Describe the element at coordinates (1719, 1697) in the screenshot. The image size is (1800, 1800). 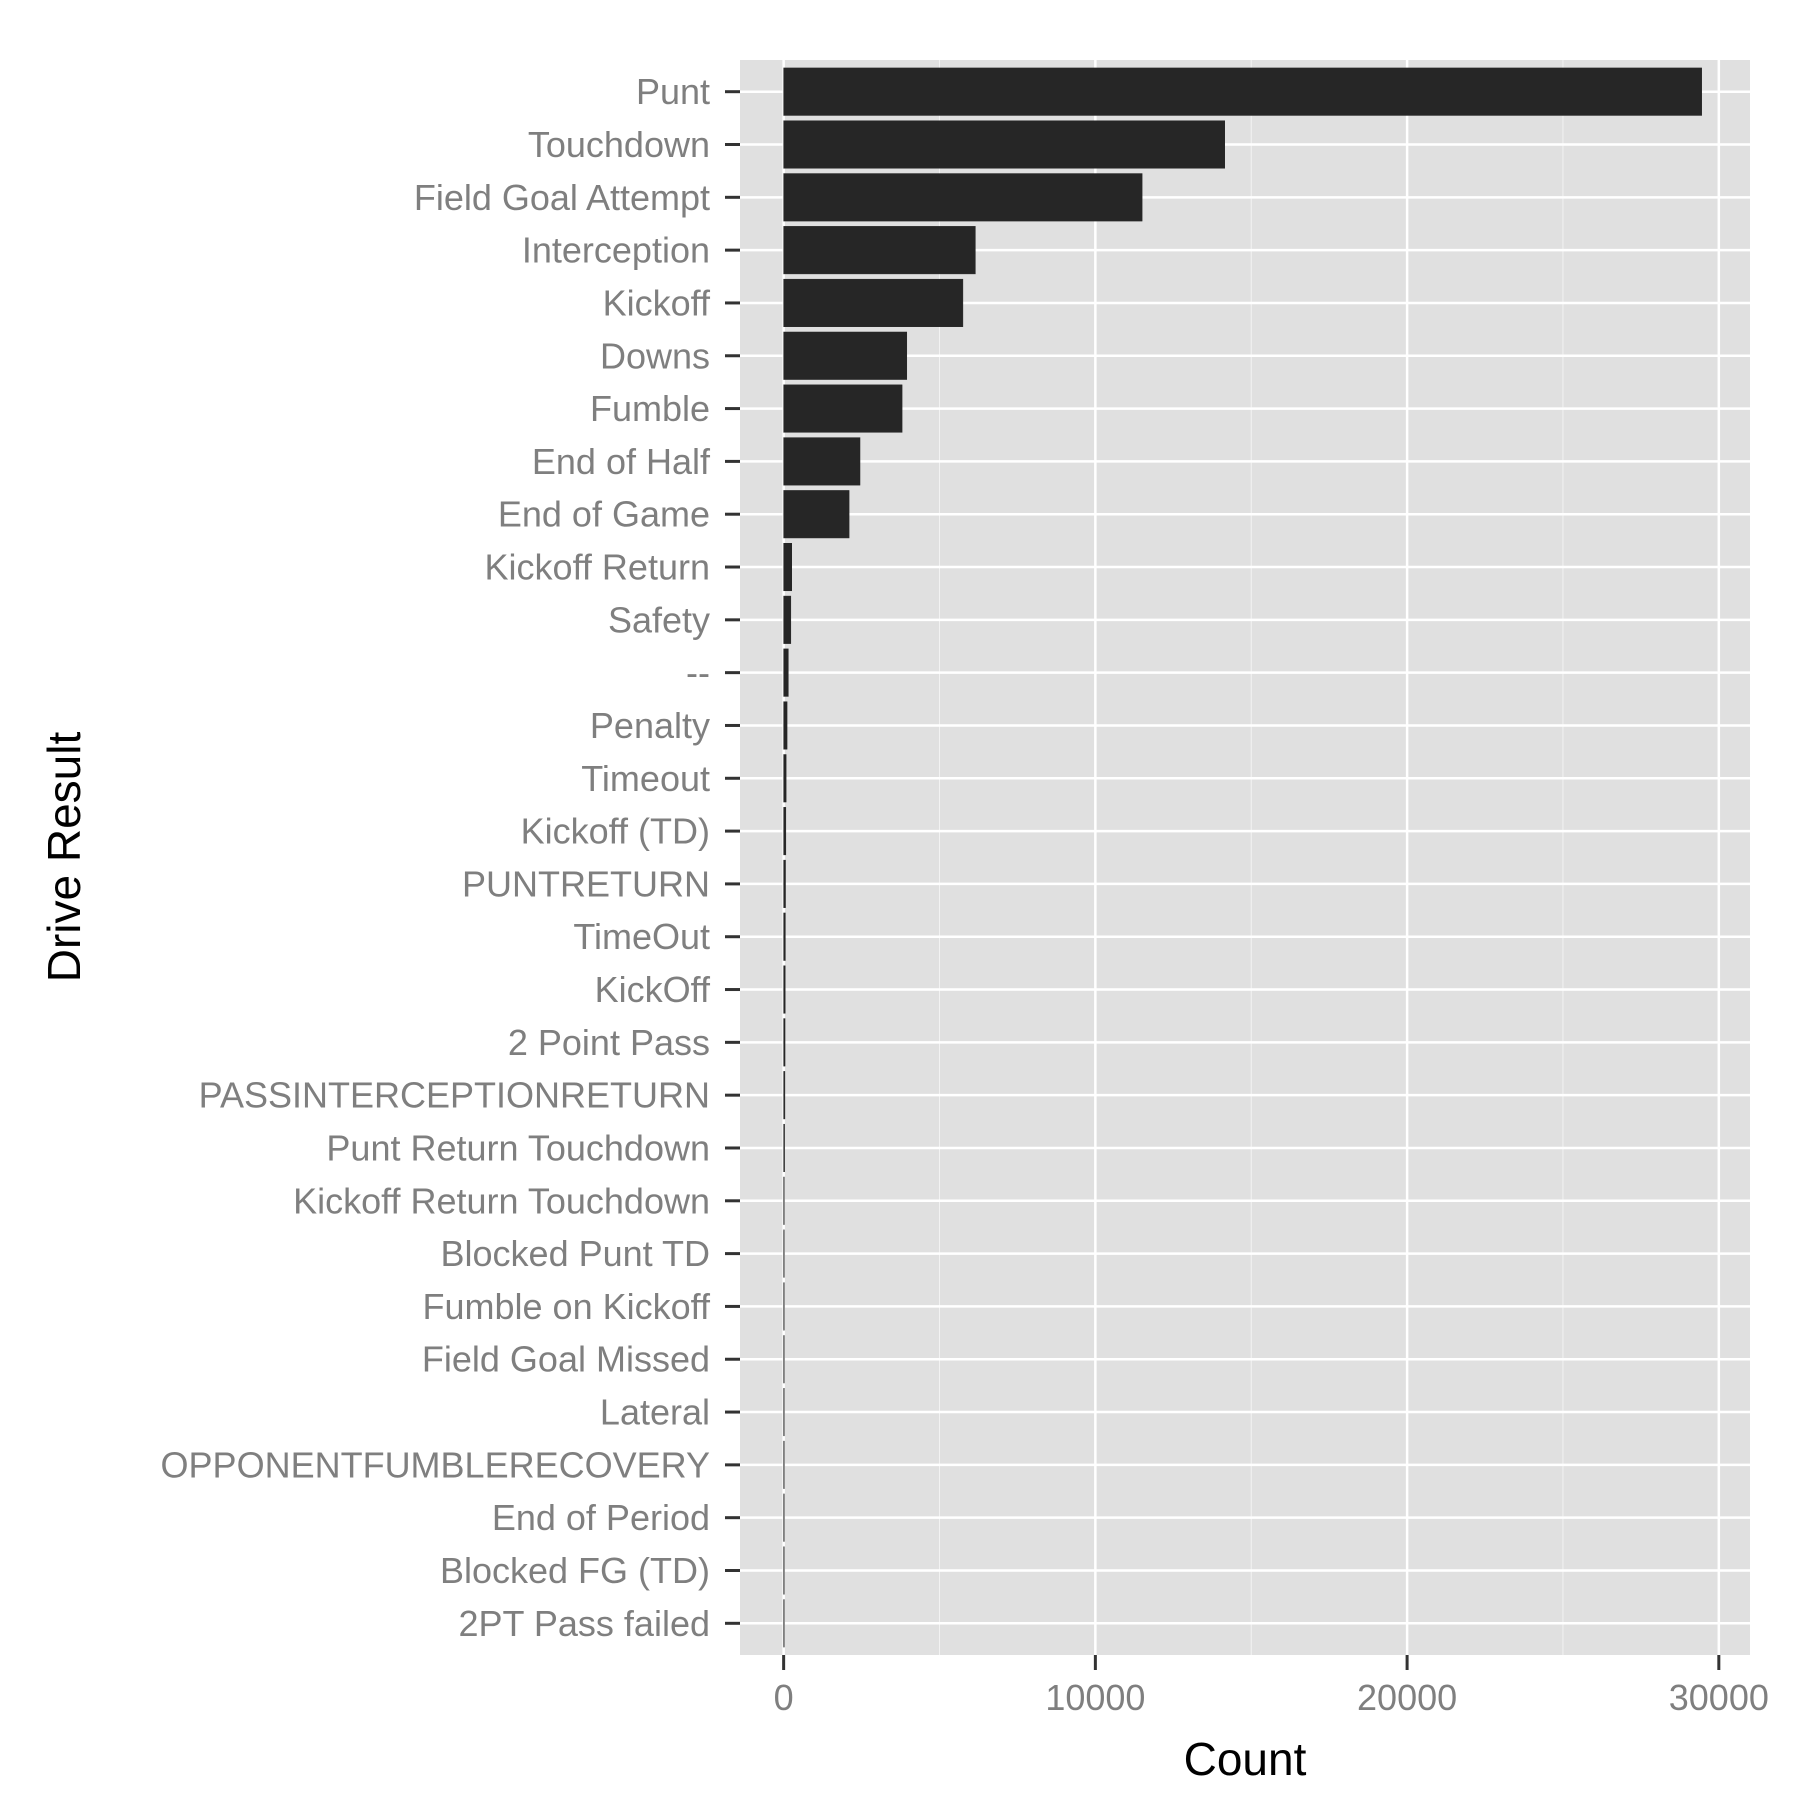
I see `x-tick-label: 30000` at that location.